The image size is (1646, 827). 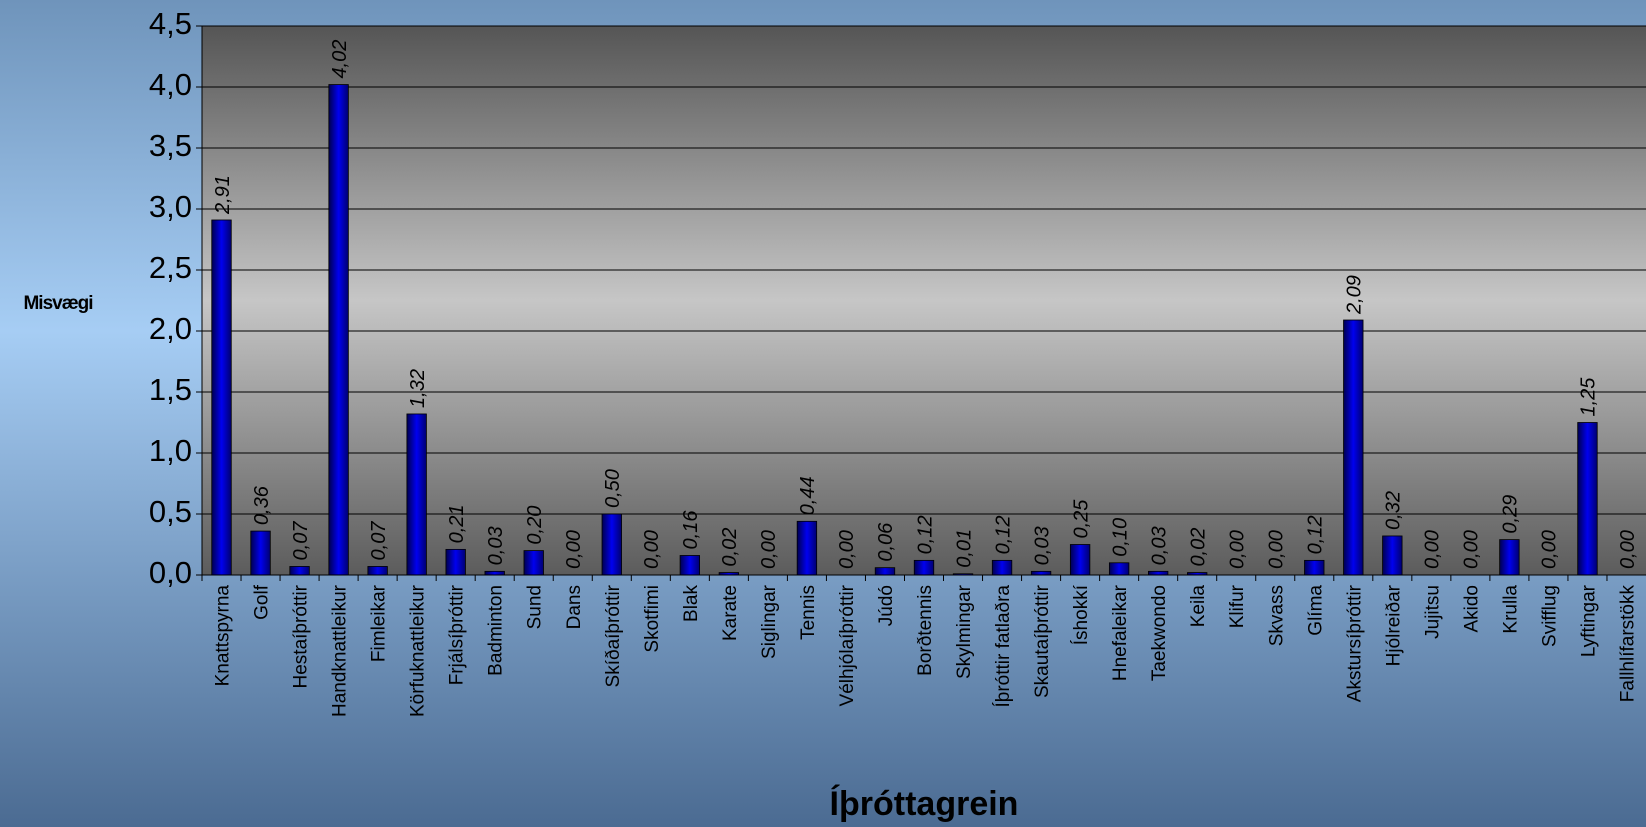 I want to click on y-tick-label: 4,0, so click(x=170, y=84).